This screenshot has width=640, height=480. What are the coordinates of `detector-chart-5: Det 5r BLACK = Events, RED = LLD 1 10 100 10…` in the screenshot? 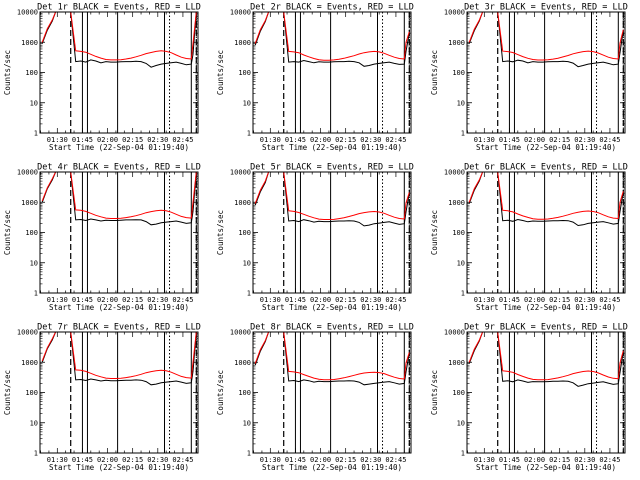 It's located at (315, 238).